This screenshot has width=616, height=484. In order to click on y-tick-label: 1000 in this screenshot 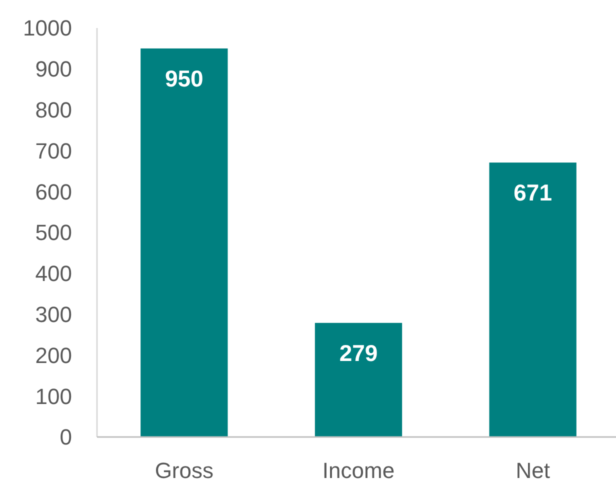, I will do `click(47, 28)`.